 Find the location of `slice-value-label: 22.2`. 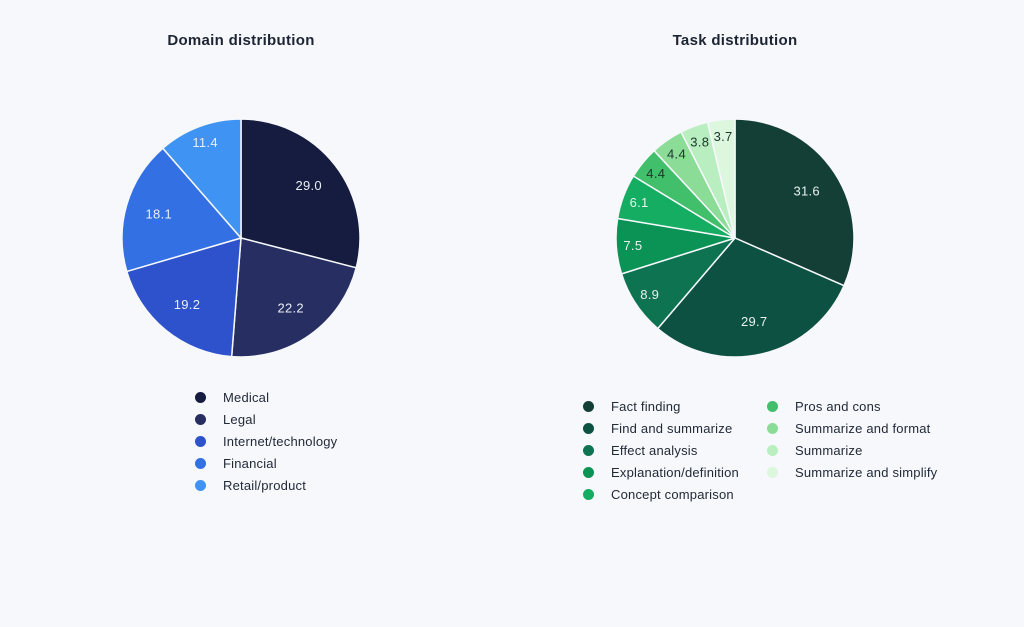

slice-value-label: 22.2 is located at coordinates (290, 307).